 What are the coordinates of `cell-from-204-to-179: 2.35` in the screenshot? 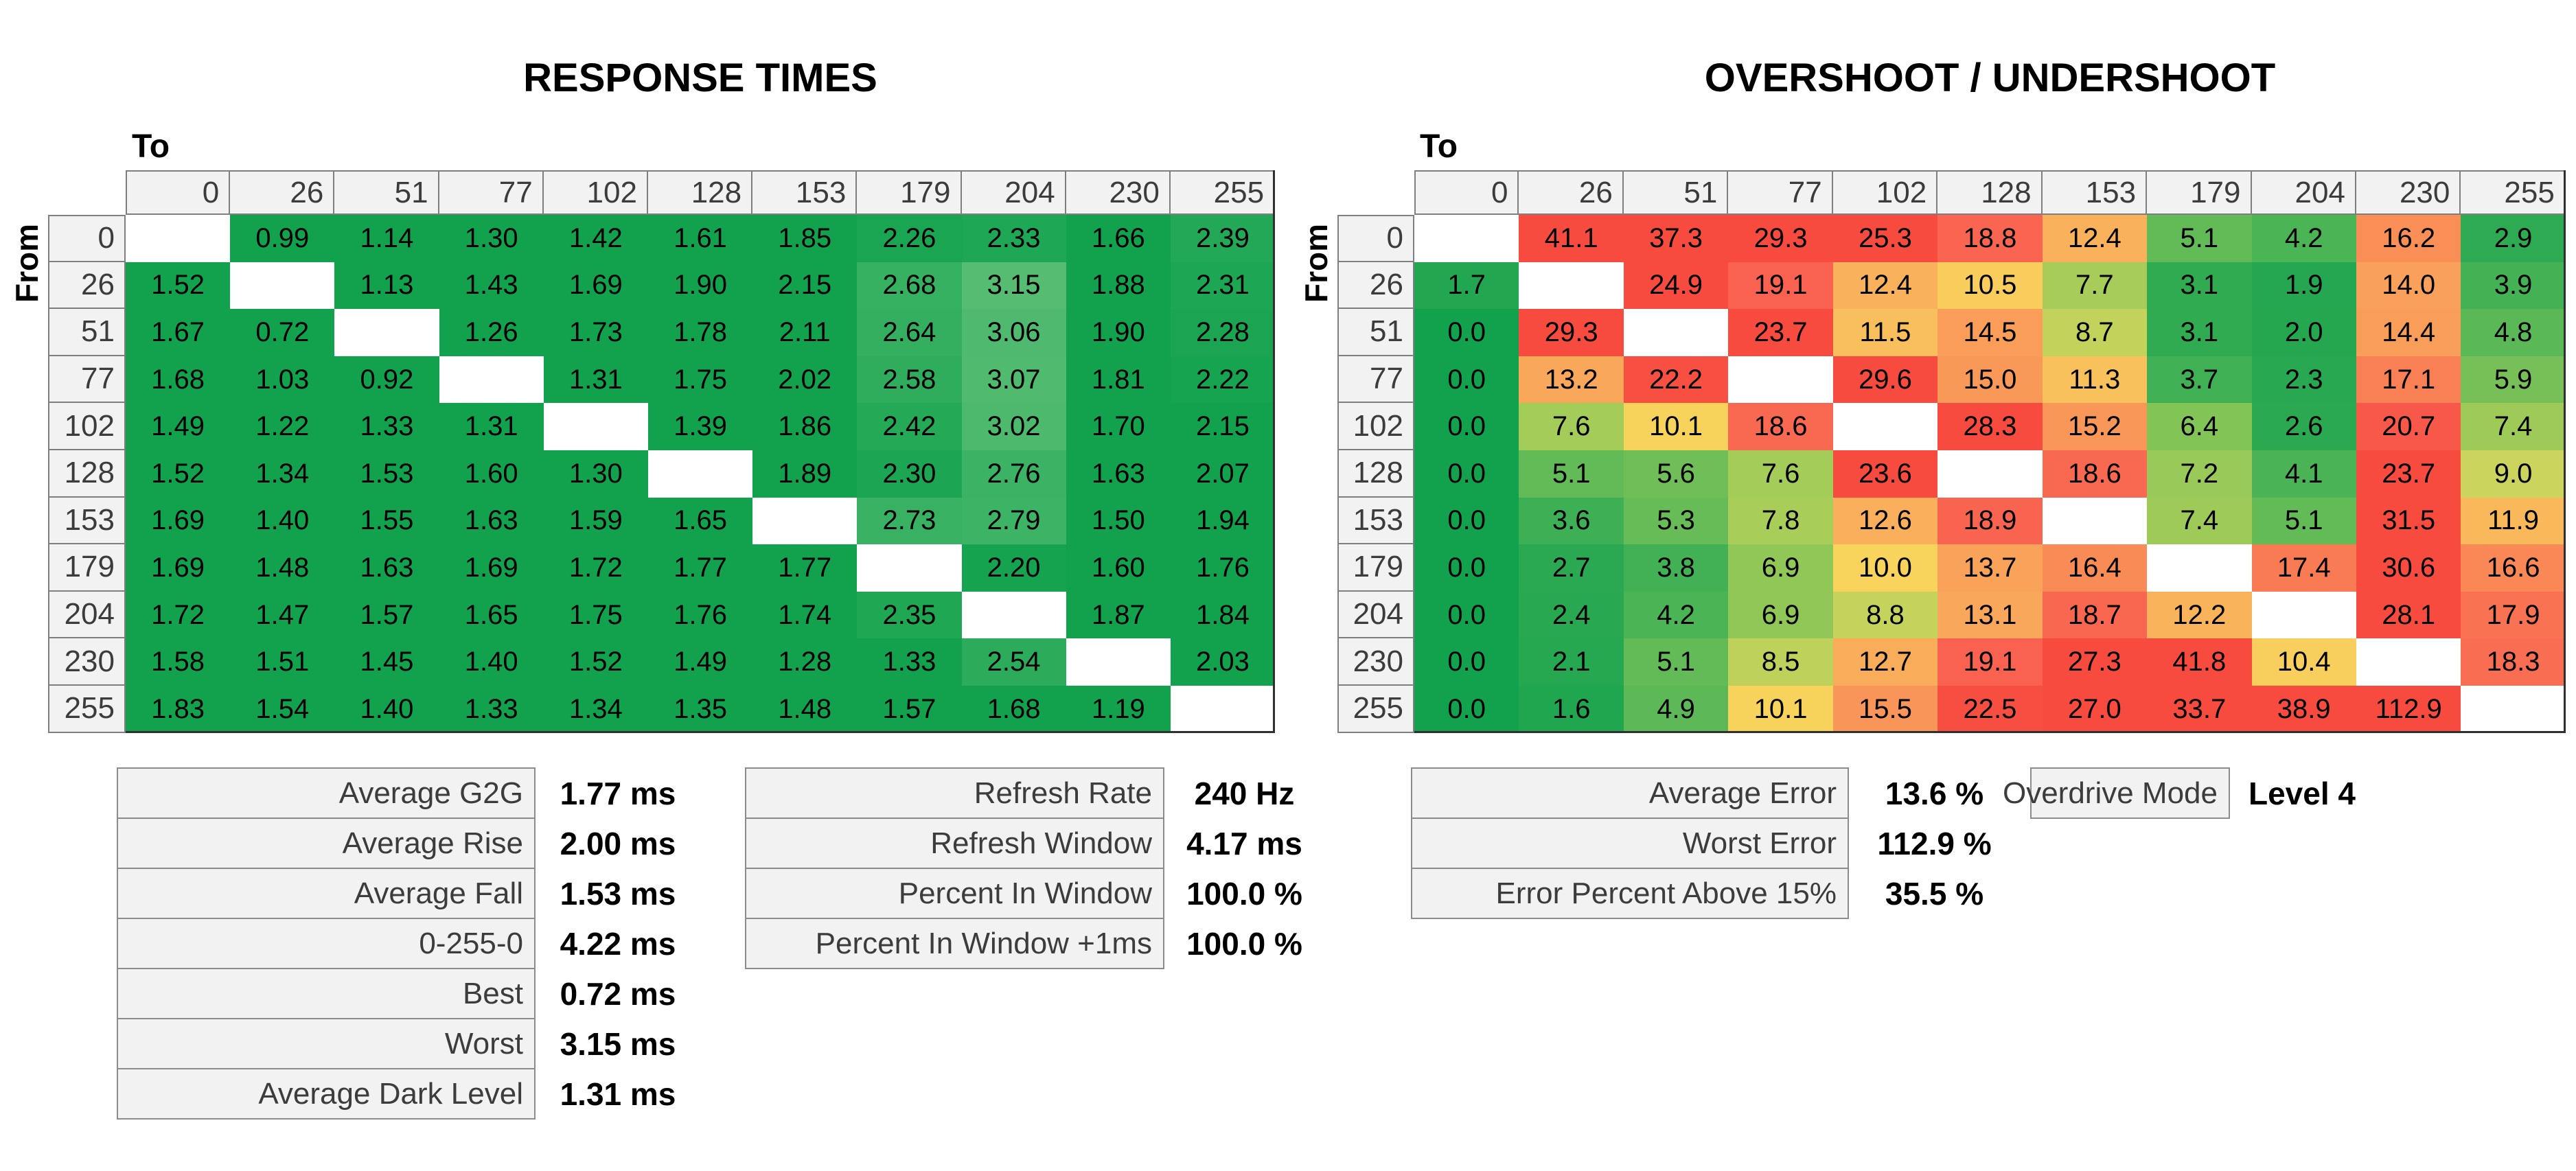 It's located at (909, 615).